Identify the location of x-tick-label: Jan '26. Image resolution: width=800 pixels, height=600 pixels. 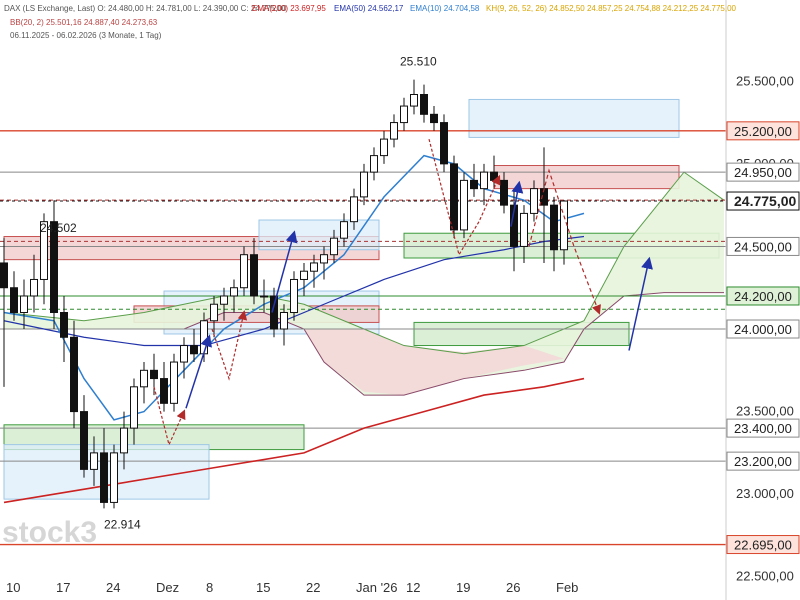
(377, 587).